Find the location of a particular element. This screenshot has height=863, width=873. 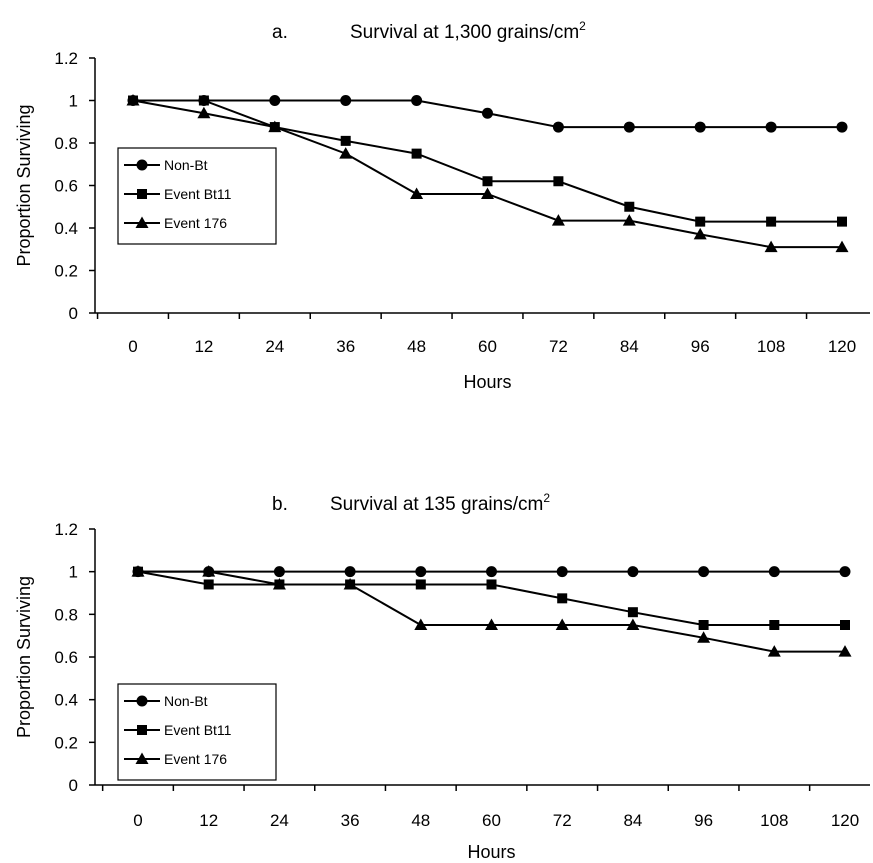

y-tick-label: 1 is located at coordinates (73, 572).